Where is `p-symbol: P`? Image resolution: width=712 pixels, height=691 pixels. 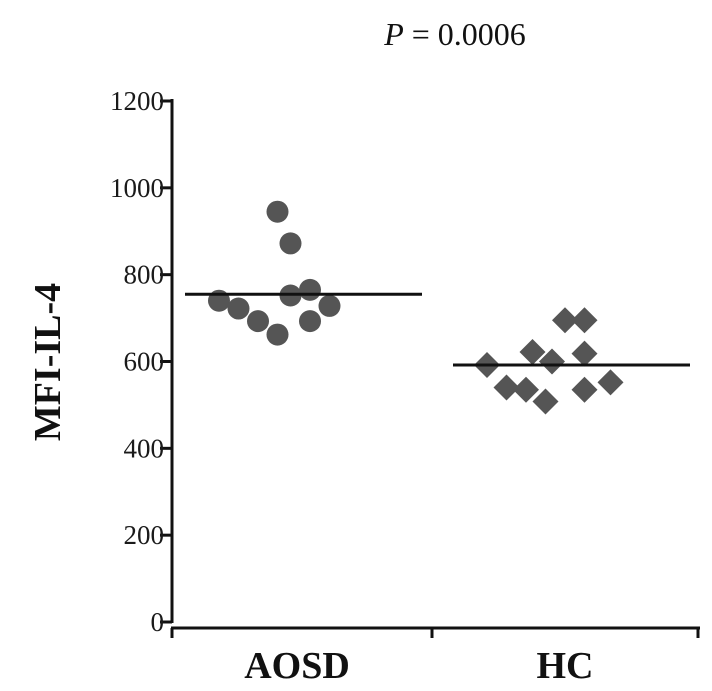 p-symbol: P is located at coordinates (393, 34).